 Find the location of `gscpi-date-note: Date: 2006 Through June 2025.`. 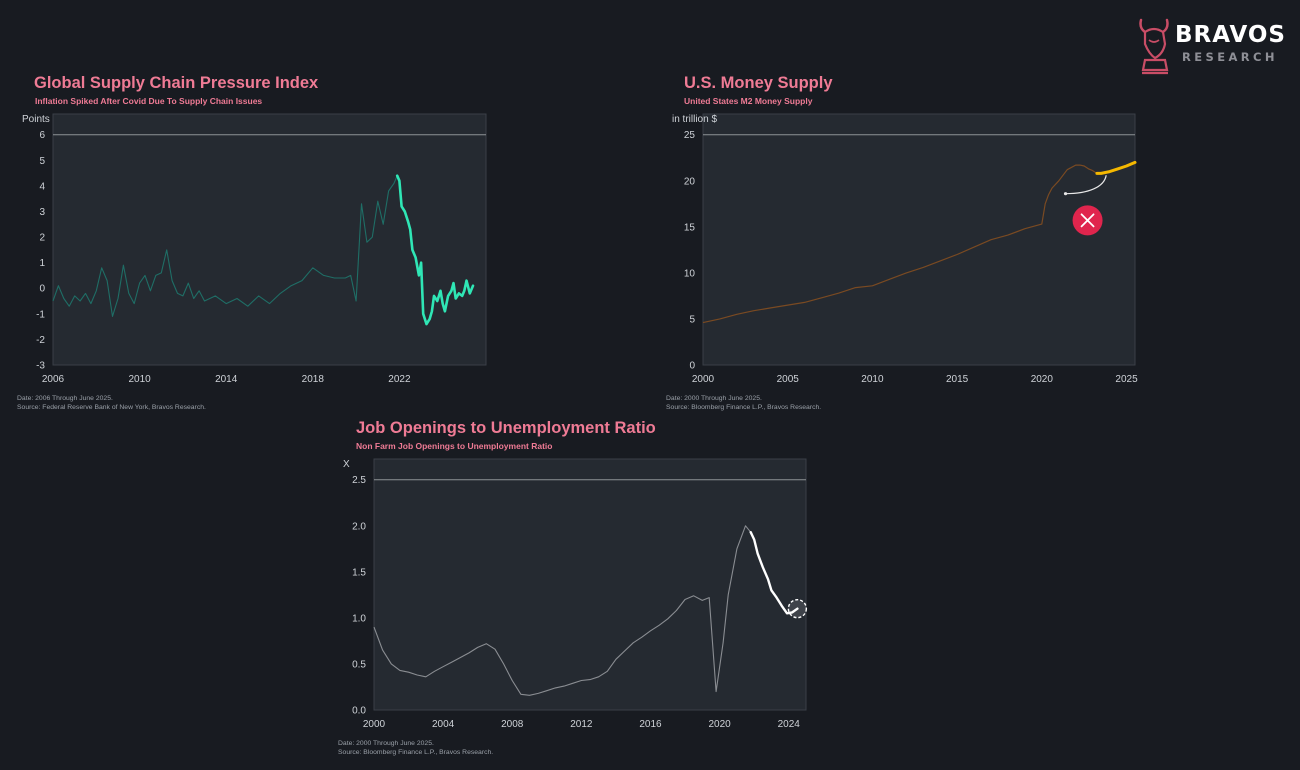

gscpi-date-note: Date: 2006 Through June 2025. is located at coordinates (65, 398).